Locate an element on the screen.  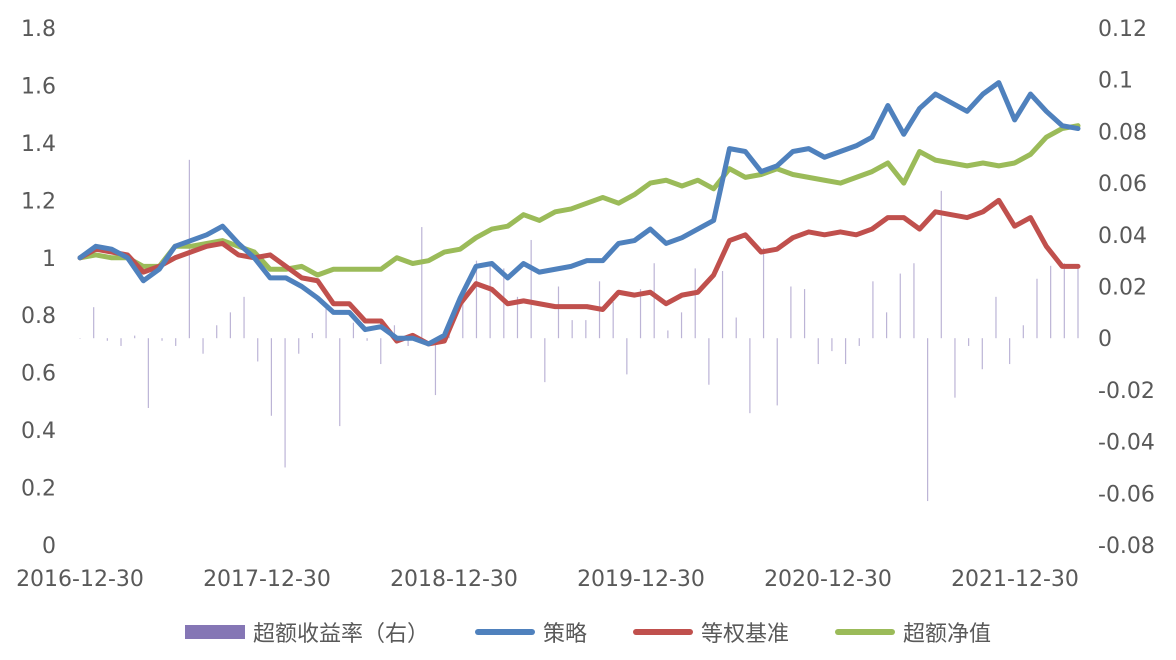
x-tick-label: 2017-12-30 is located at coordinates (267, 579).